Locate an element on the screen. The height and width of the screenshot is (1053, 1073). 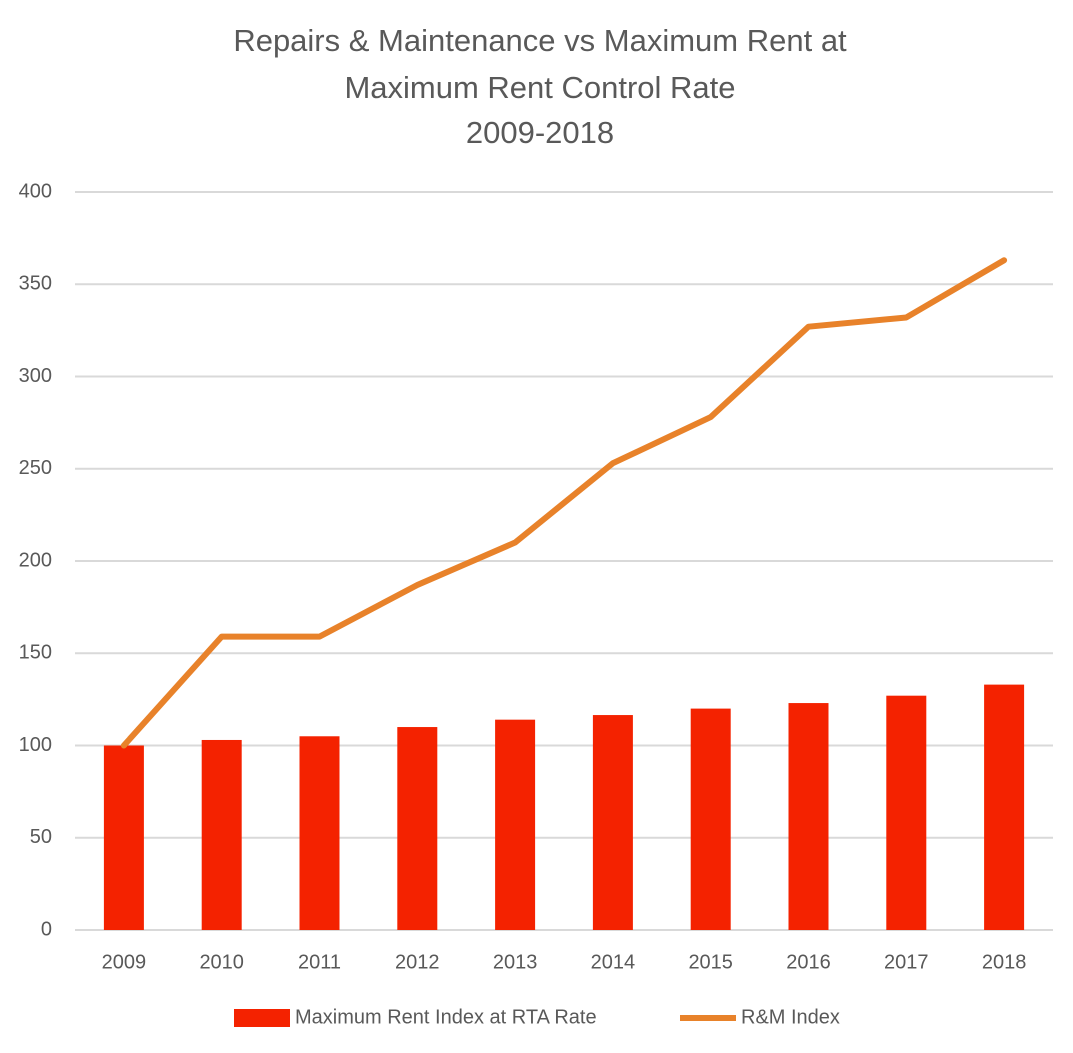
x-tick-label: 2009 is located at coordinates (124, 962).